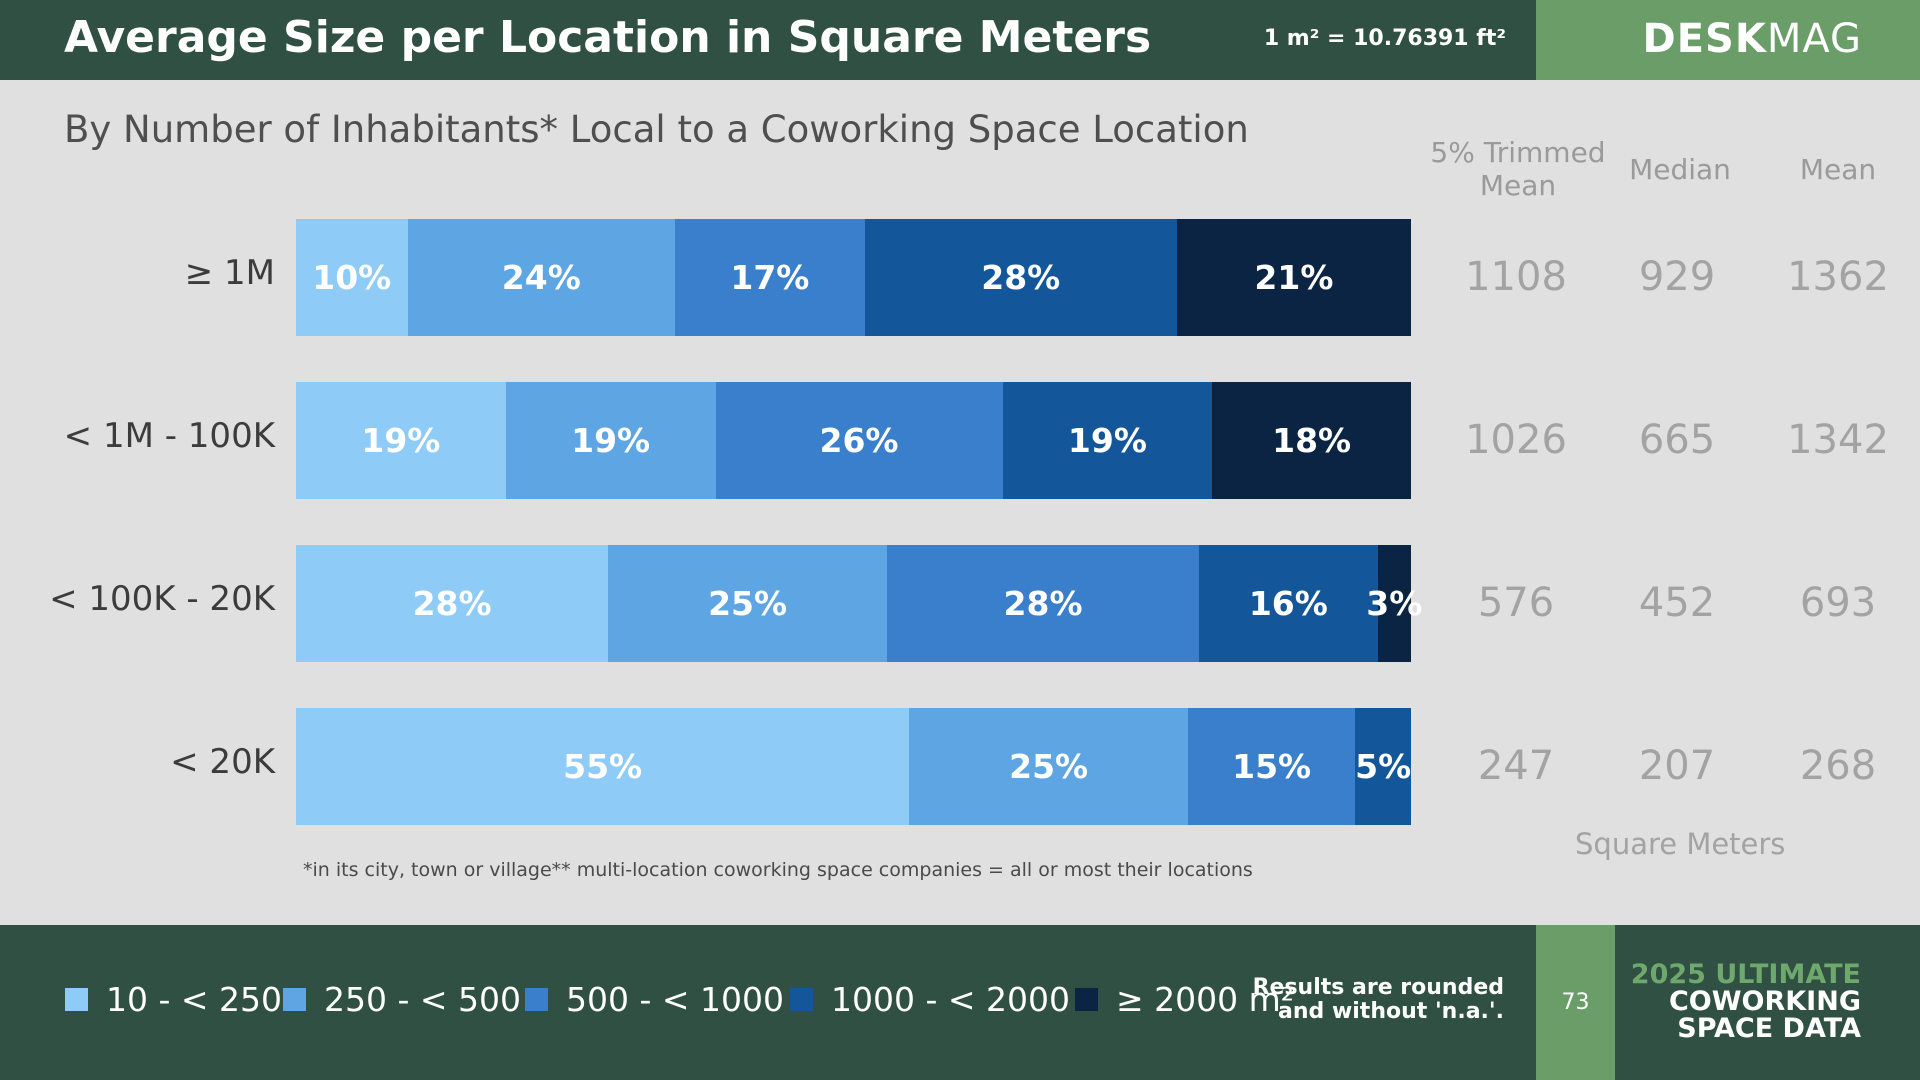 The width and height of the screenshot is (1920, 1080). What do you see at coordinates (1677, 440) in the screenshot?
I see `stat-value-median: 665` at bounding box center [1677, 440].